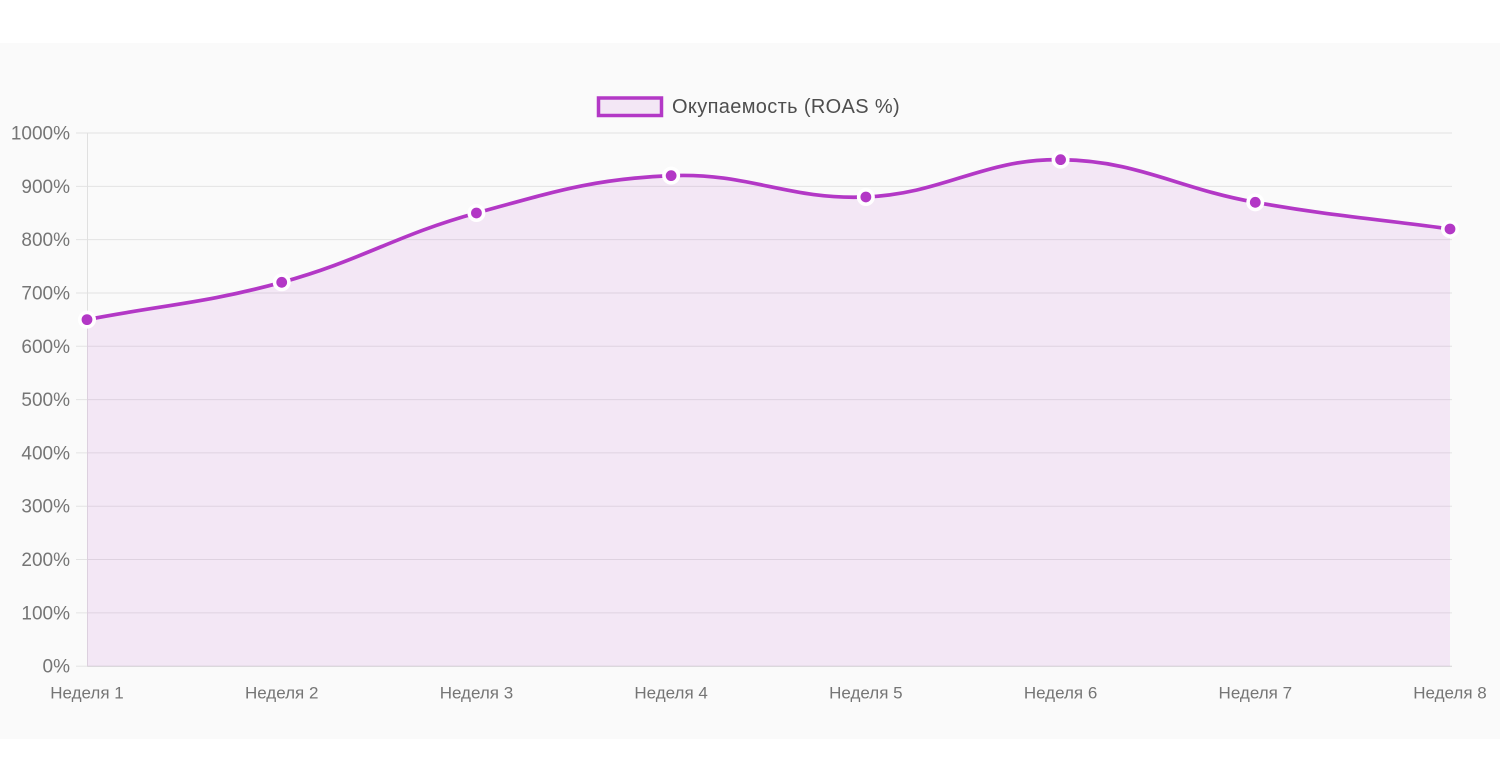 Image resolution: width=1500 pixels, height=784 pixels. I want to click on svg-text: Неделя 3, so click(476, 692).